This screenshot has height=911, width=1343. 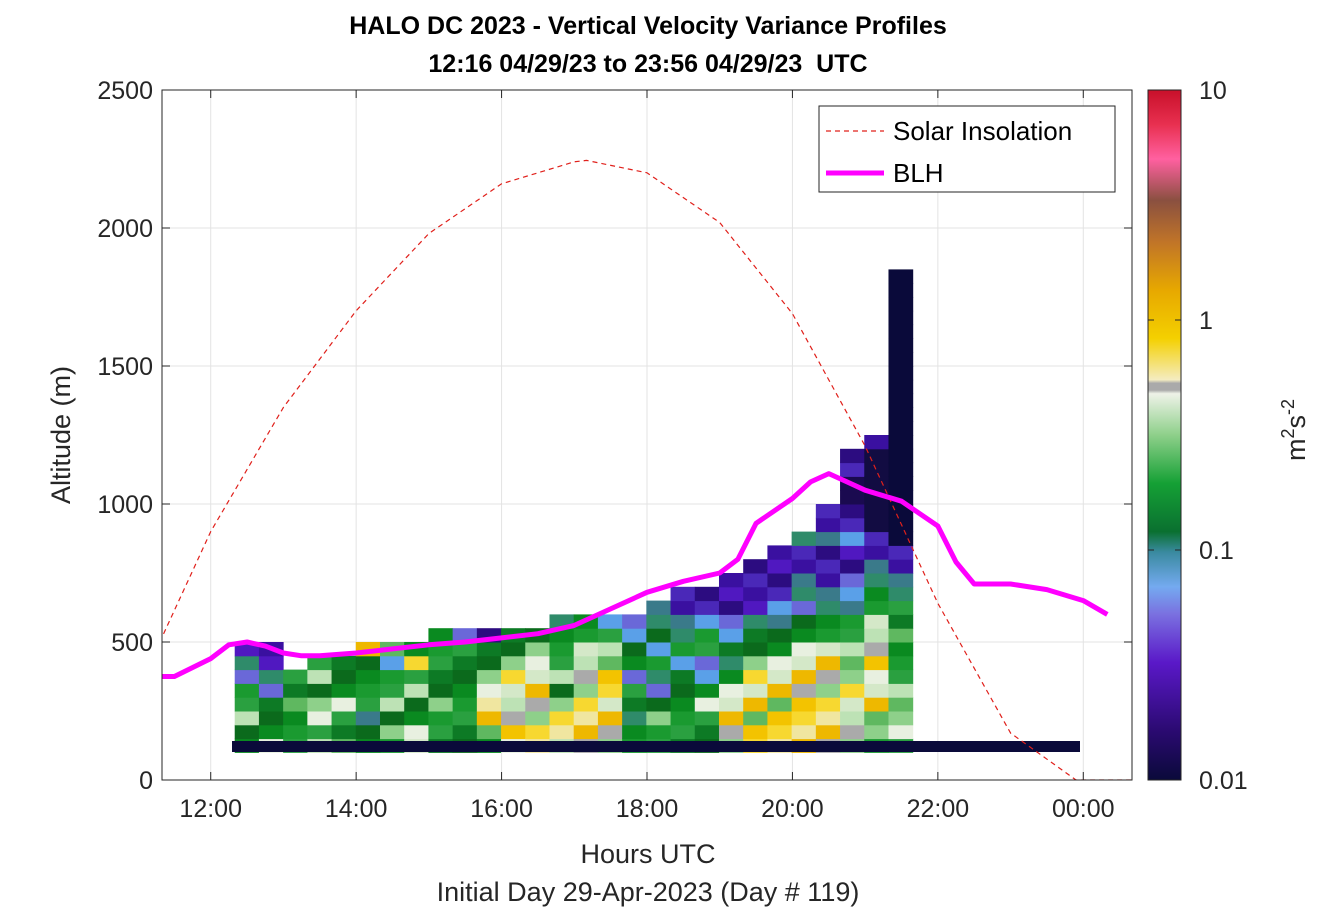 I want to click on y-tick-label-5: 2500, so click(x=125, y=91).